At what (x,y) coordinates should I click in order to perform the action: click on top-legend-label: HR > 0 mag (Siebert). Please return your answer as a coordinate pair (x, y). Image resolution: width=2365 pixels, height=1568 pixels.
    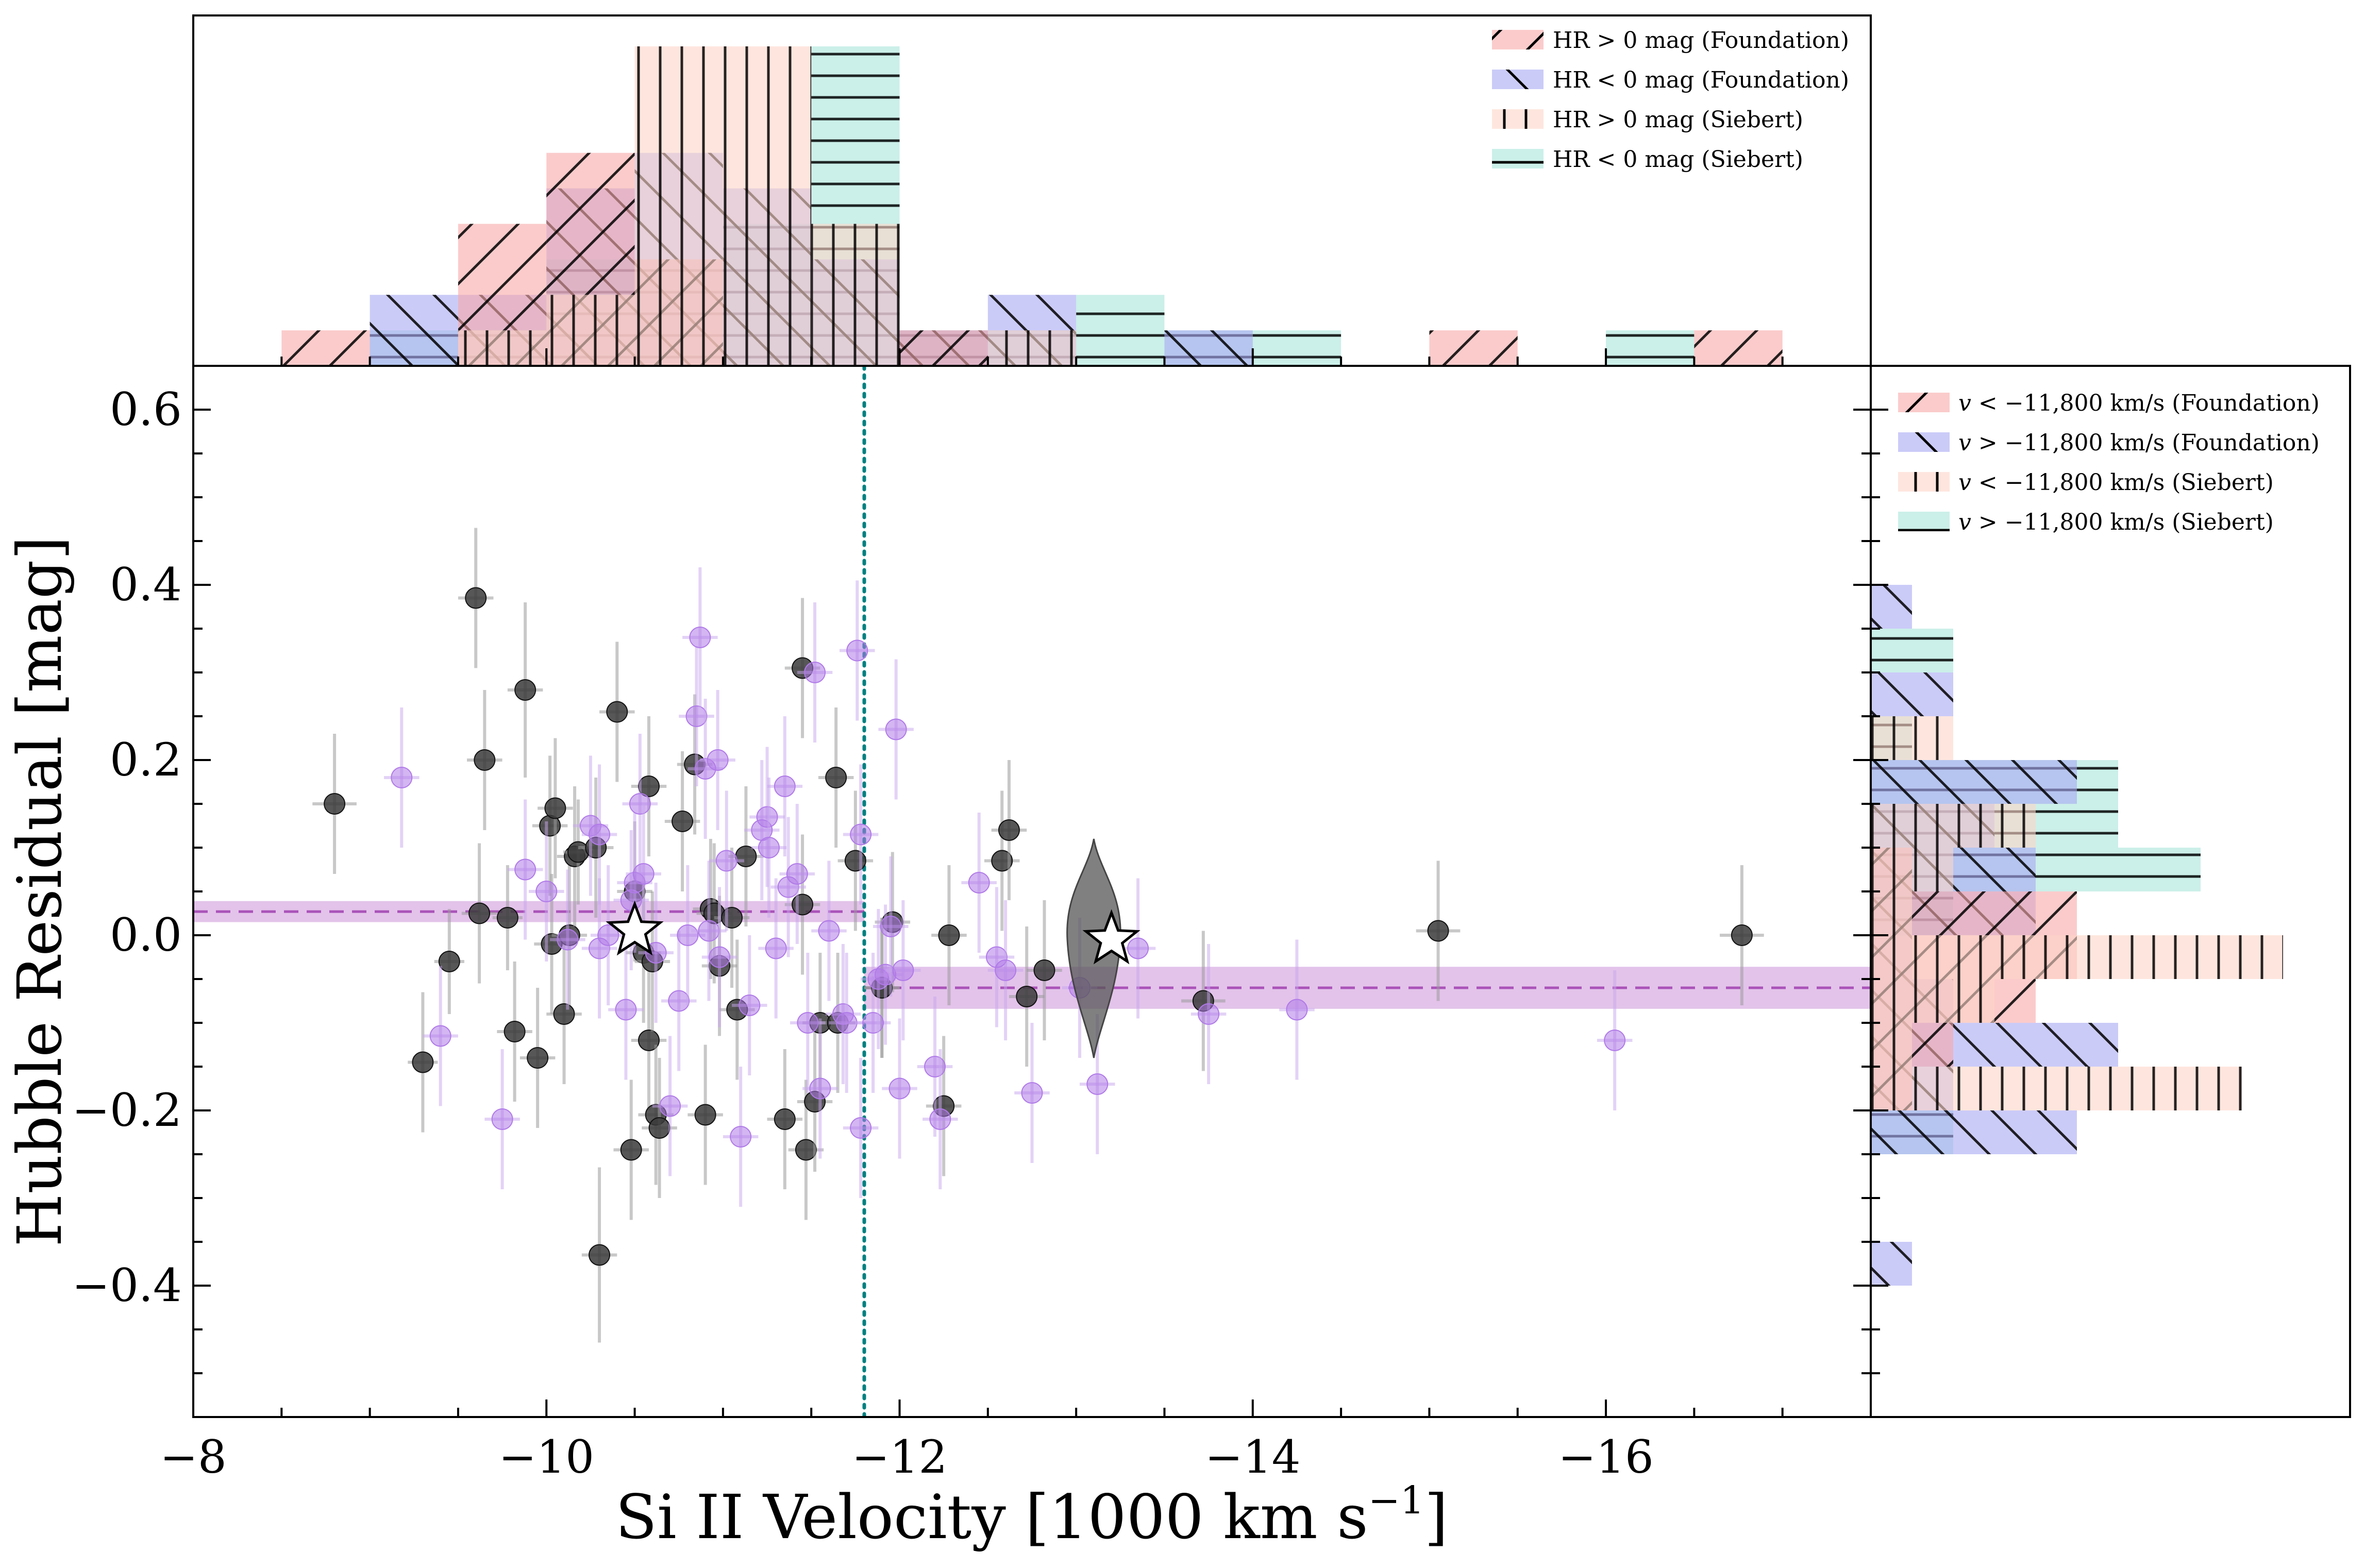
    Looking at the image, I should click on (1678, 120).